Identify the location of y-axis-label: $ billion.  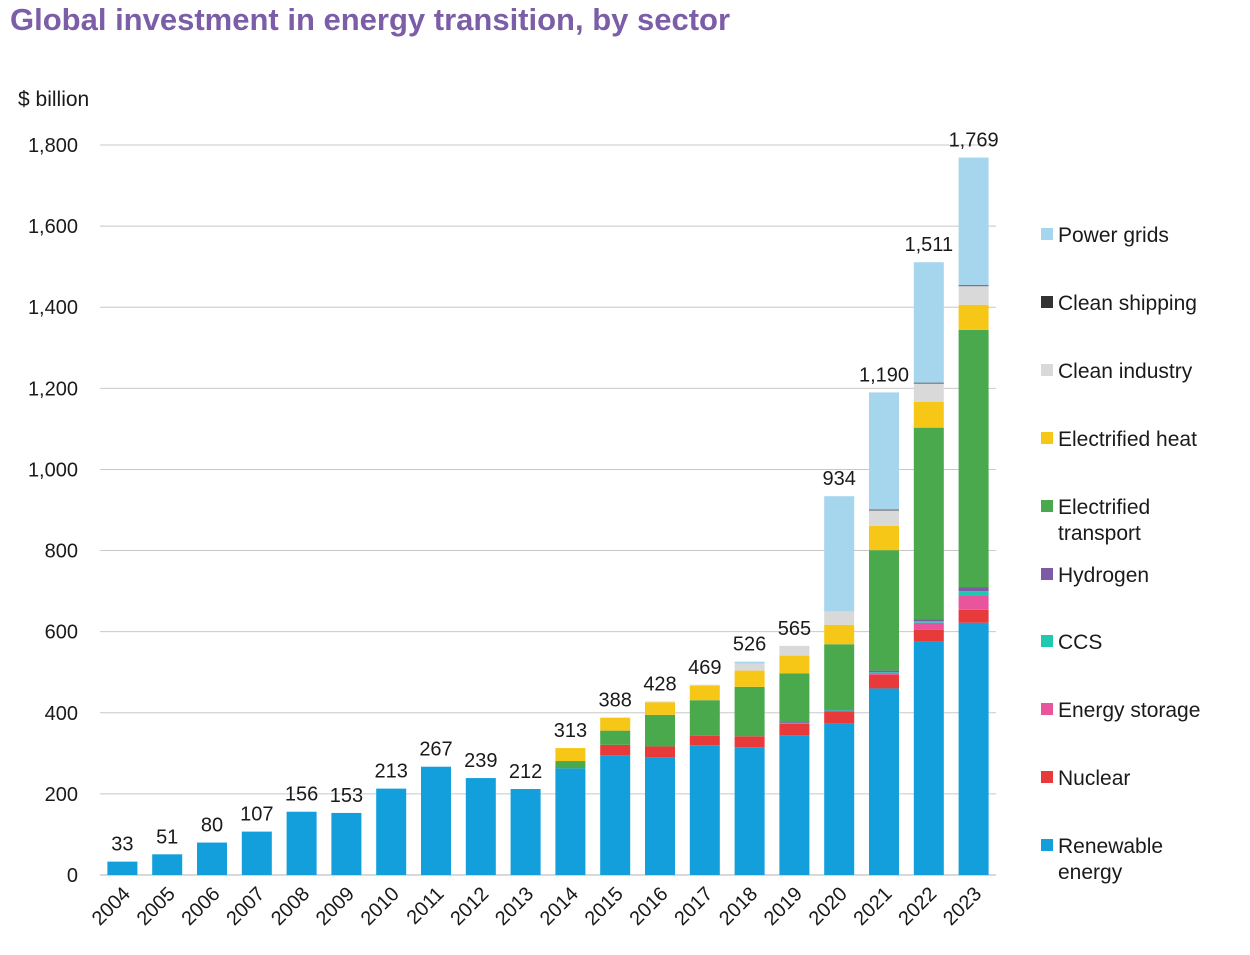
(53, 99).